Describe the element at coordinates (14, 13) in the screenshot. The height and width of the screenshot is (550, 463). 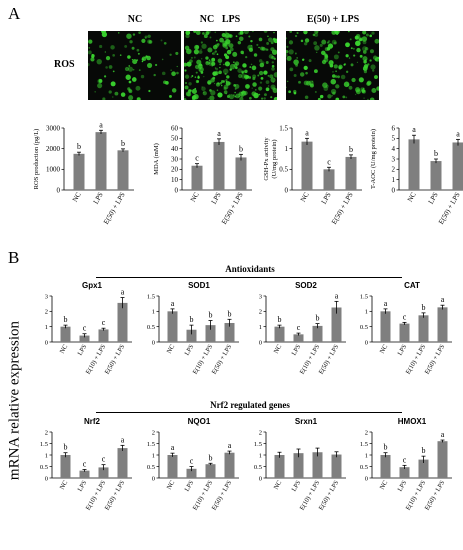
I see `panel-letter-a: A` at that location.